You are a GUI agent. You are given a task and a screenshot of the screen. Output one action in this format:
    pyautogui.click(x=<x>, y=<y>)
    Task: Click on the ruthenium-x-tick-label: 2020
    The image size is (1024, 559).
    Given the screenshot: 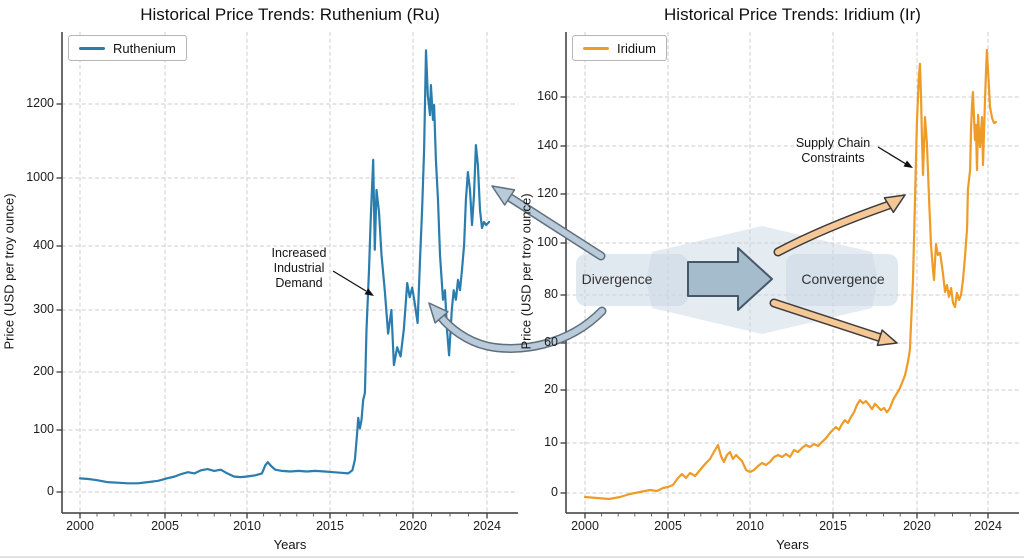 What is the action you would take?
    pyautogui.click(x=413, y=526)
    